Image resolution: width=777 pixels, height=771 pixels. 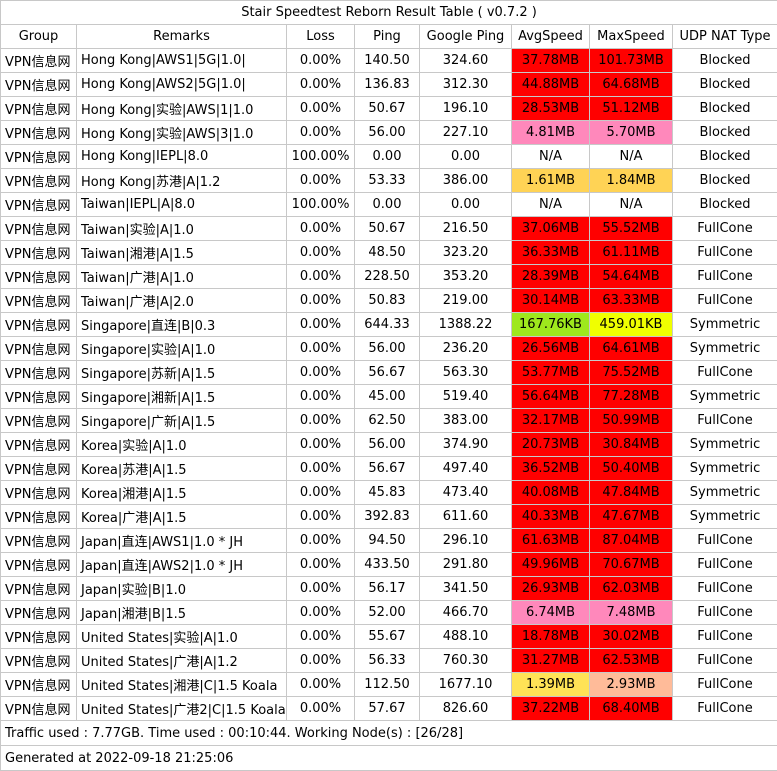 I want to click on cell-avg-speed: 61.63MB, so click(x=551, y=541).